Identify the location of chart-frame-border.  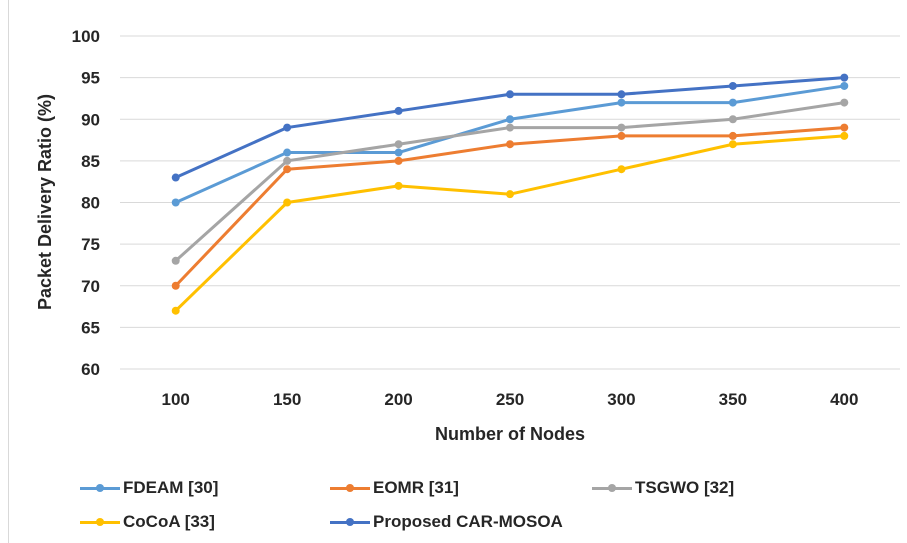
(8, 271).